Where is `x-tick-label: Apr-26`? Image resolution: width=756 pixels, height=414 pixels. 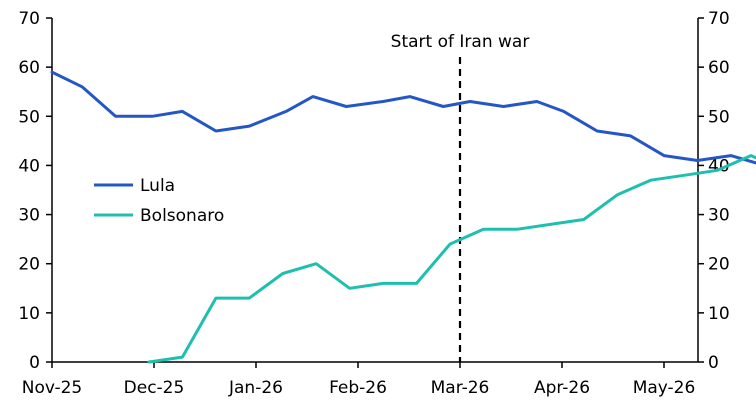
x-tick-label: Apr-26 is located at coordinates (562, 388).